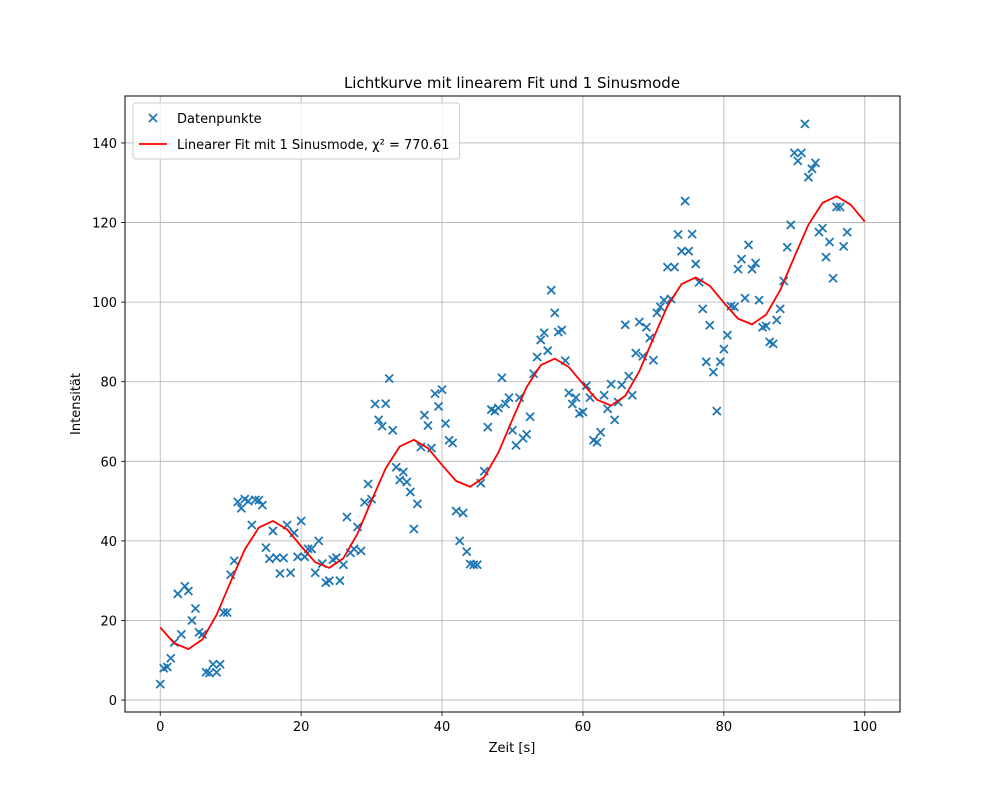  I want to click on y-tick-label: 0, so click(113, 701).